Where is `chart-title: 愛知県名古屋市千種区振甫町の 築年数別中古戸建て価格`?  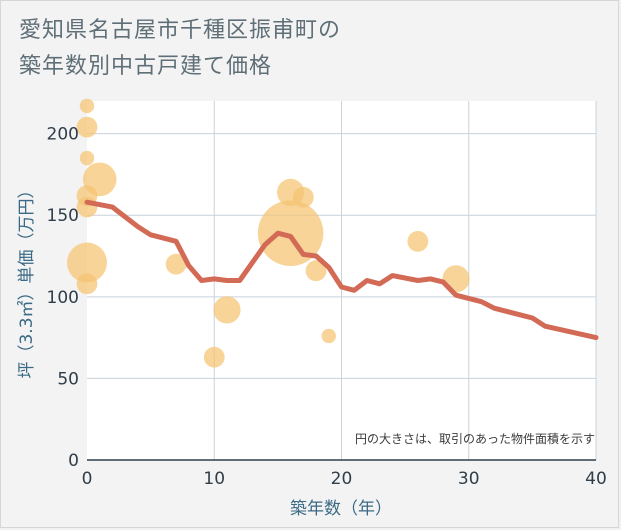 chart-title: 愛知県名古屋市千種区振甫町の 築年数別中古戸建て価格 is located at coordinates (180, 49).